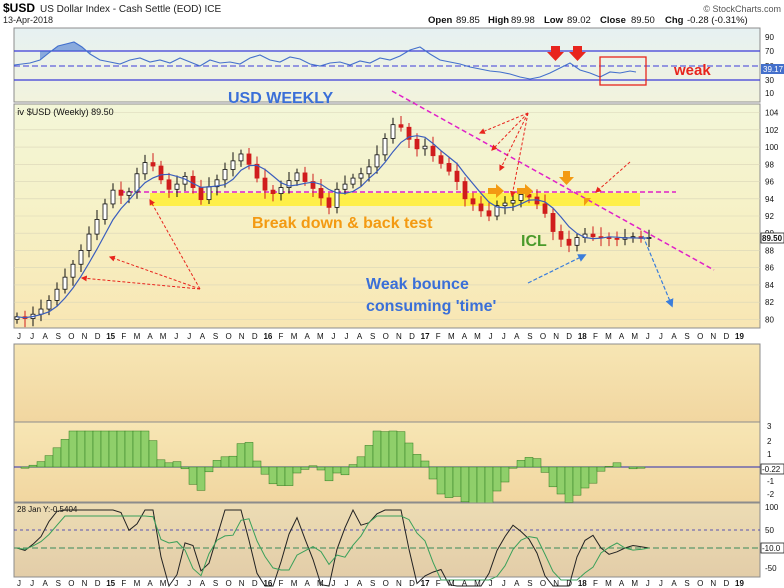 Image resolution: width=784 pixels, height=588 pixels. What do you see at coordinates (281, 583) in the screenshot?
I see `month-tick-bottom: F` at bounding box center [281, 583].